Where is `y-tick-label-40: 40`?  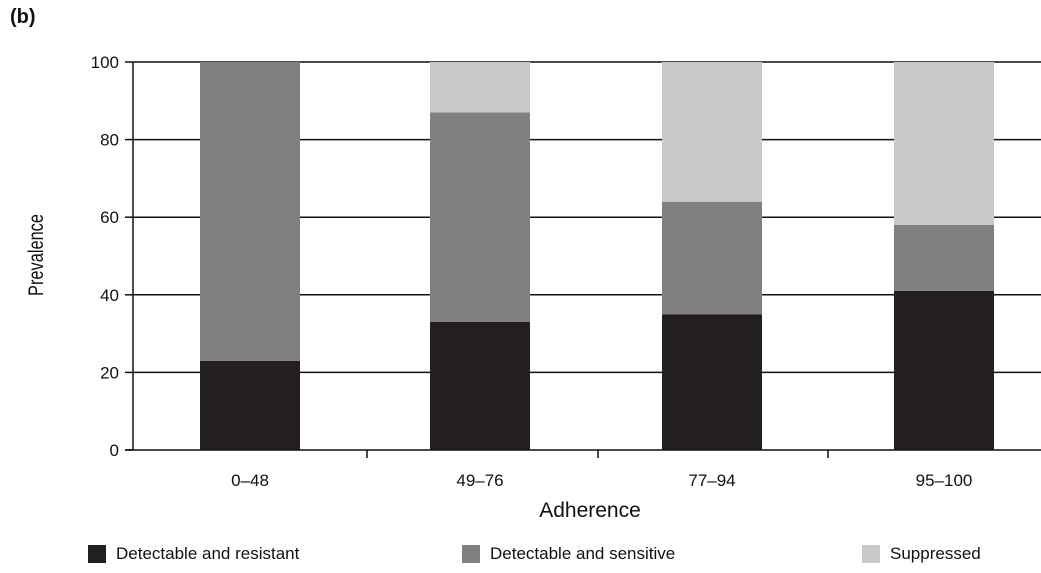
y-tick-label-40: 40 is located at coordinates (109, 295).